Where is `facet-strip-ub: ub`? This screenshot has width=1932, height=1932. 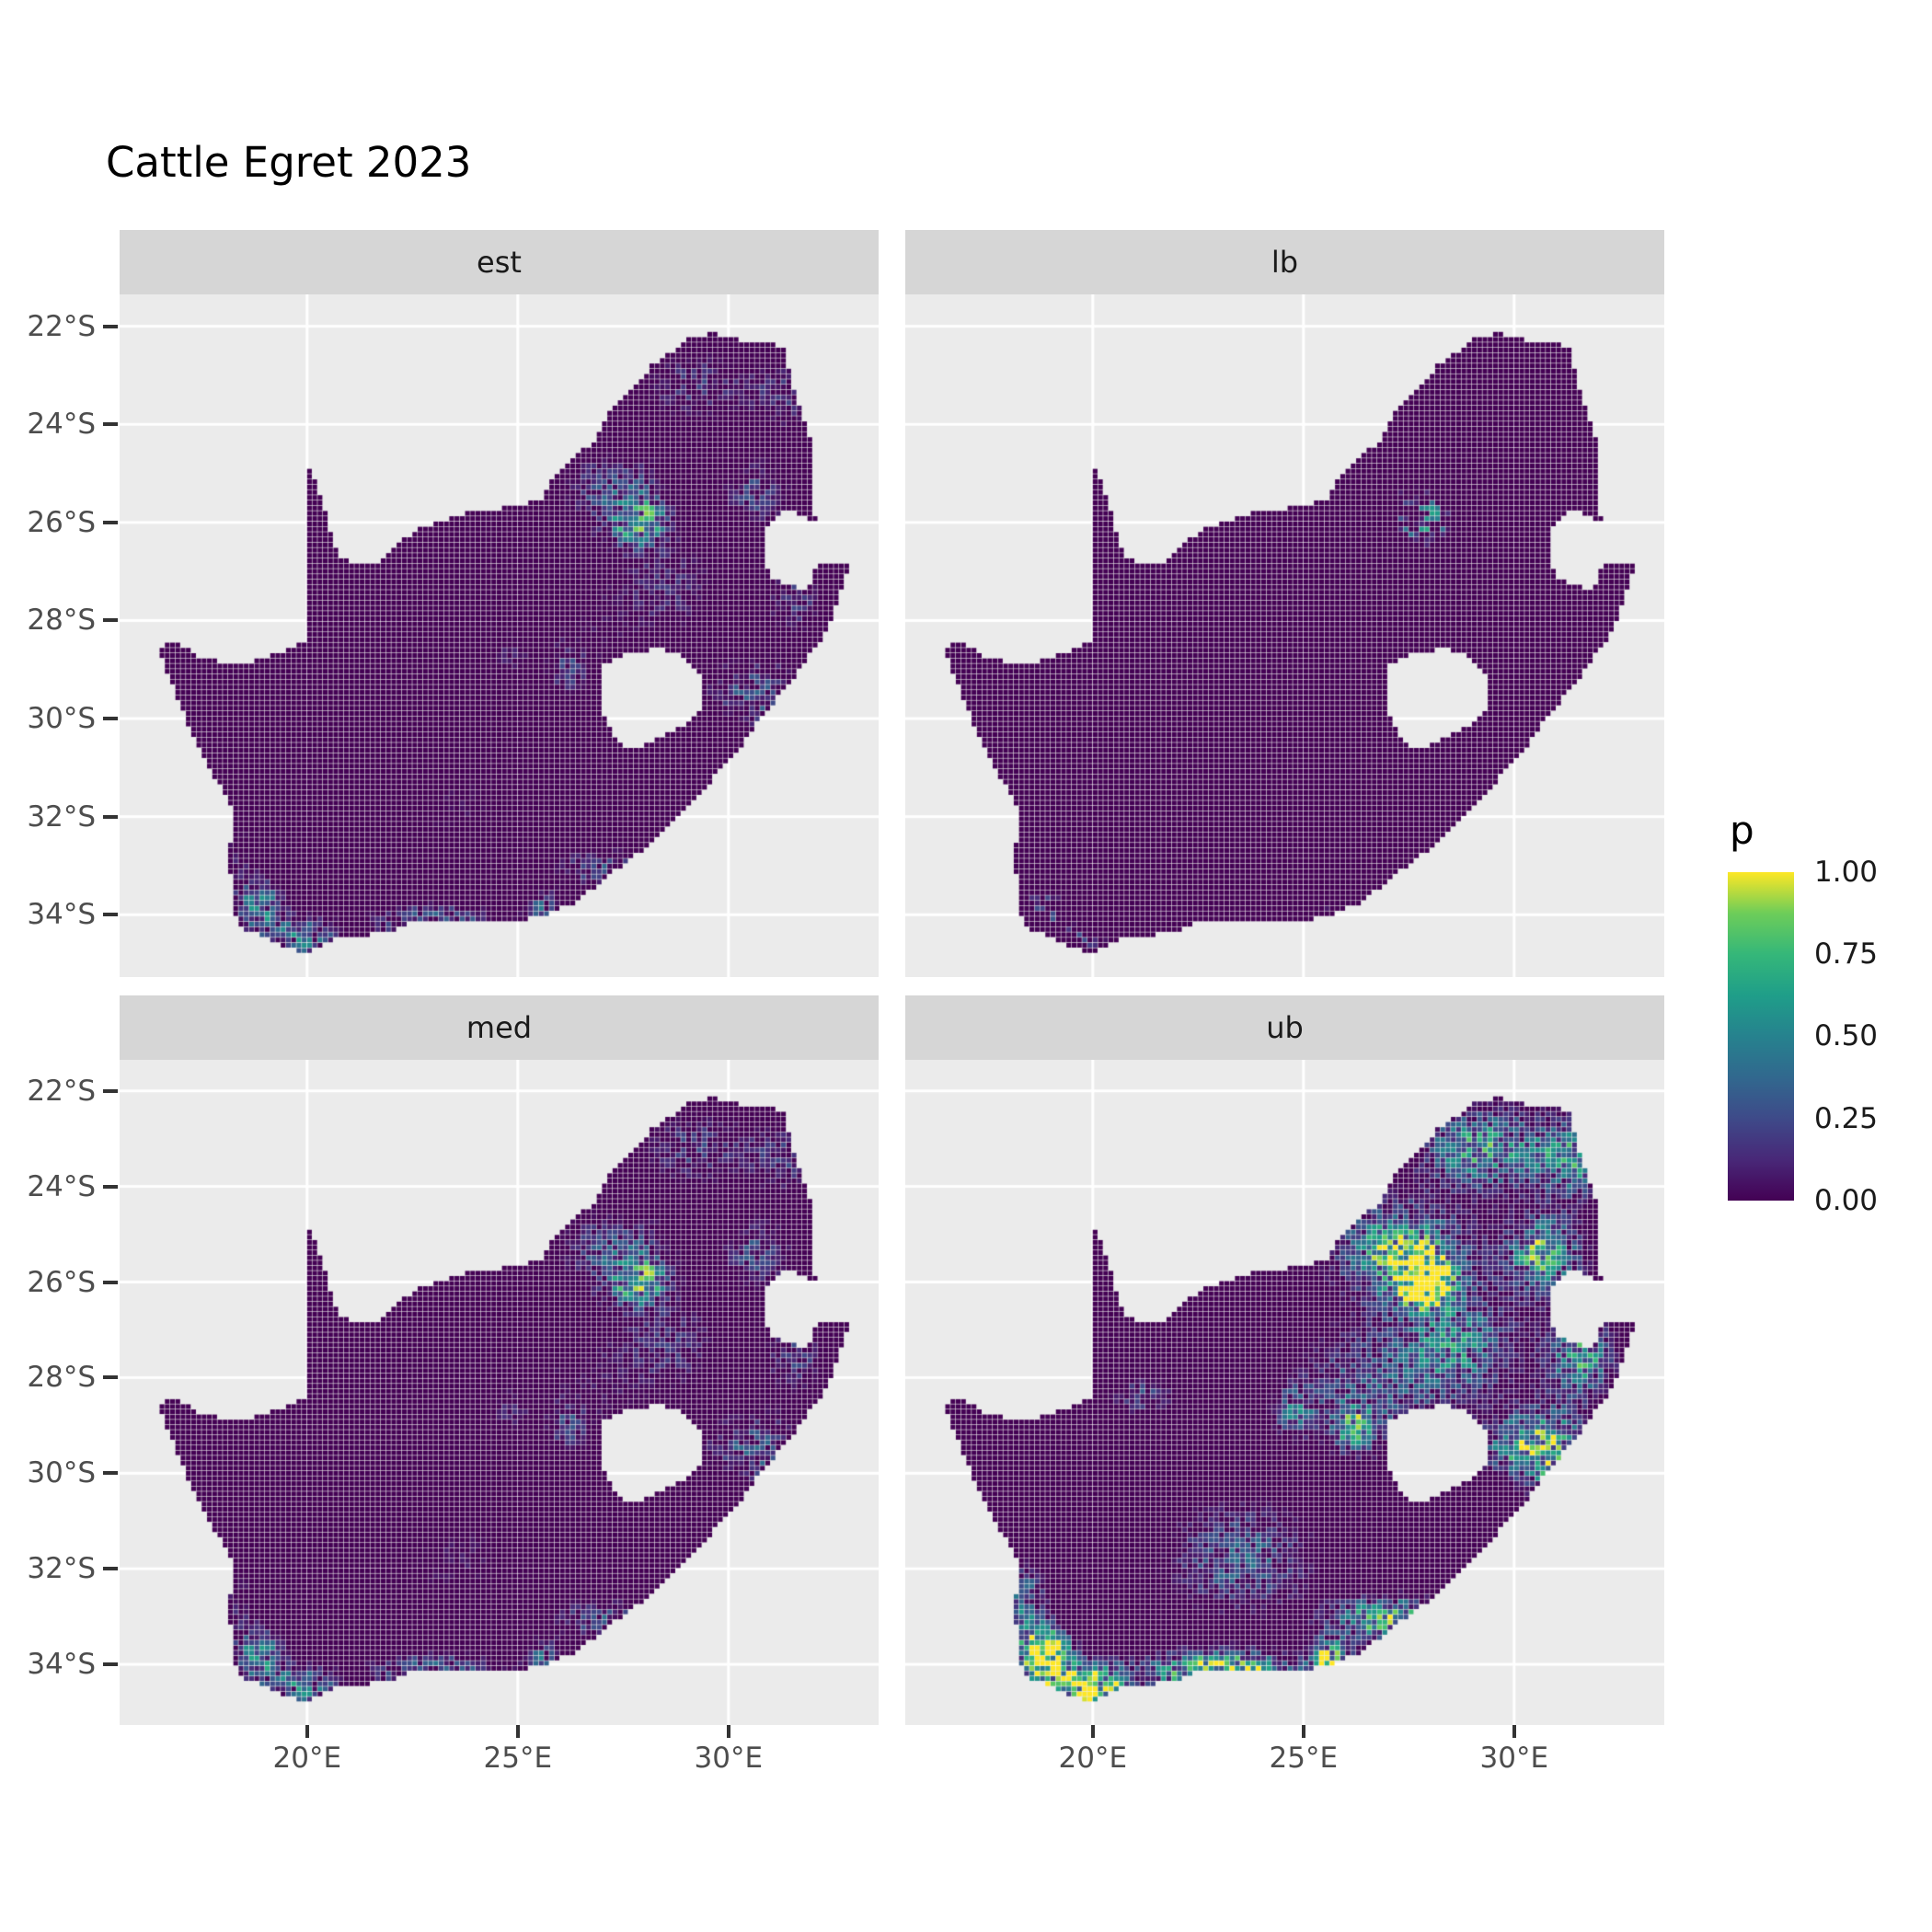
facet-strip-ub: ub is located at coordinates (1284, 1027).